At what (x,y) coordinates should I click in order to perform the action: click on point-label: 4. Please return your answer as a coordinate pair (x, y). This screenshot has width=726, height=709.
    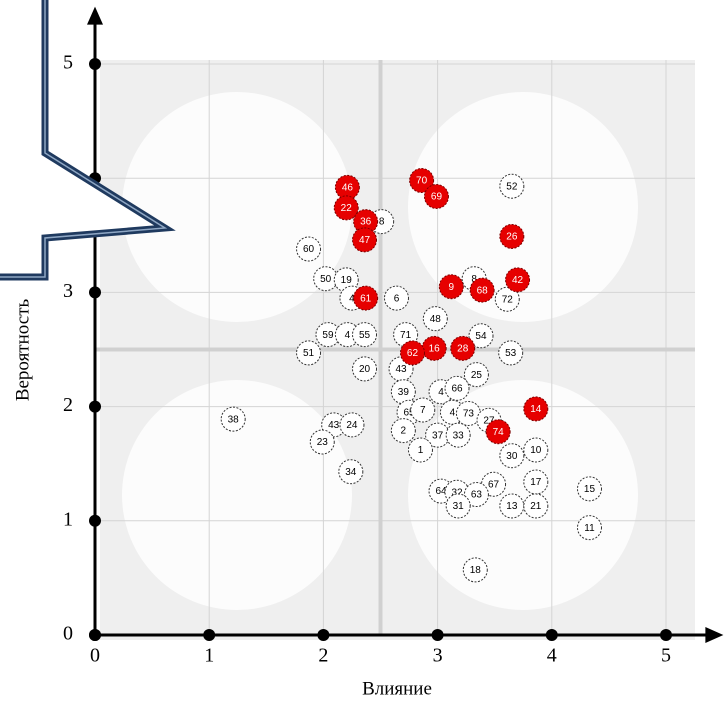
    Looking at the image, I should click on (453, 412).